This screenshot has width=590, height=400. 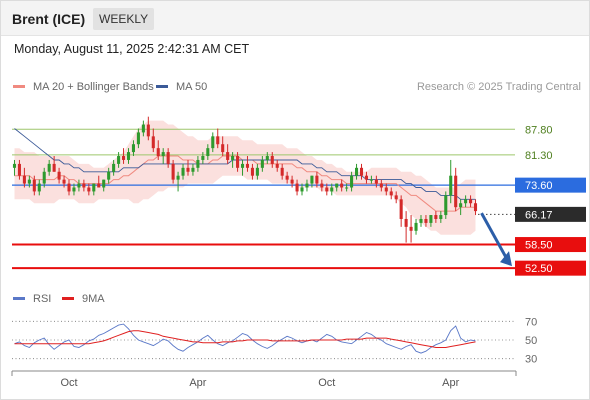 I want to click on time-axis-label: Apr, so click(x=450, y=383).